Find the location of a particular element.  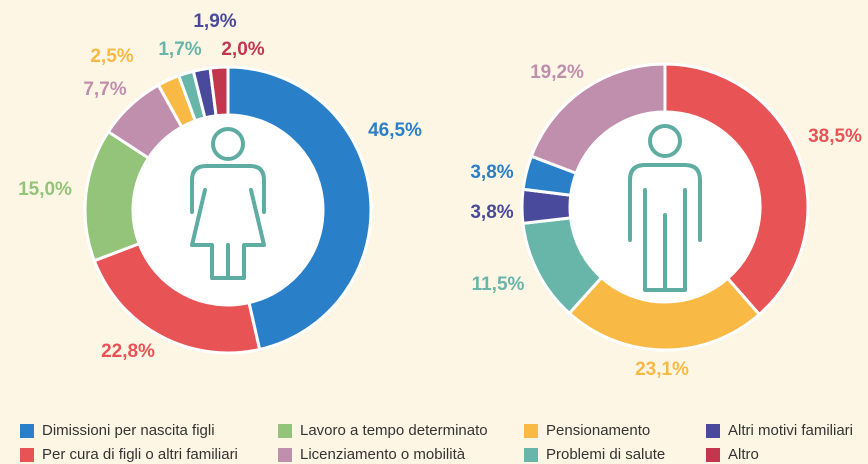

female-icon is located at coordinates (228, 203).